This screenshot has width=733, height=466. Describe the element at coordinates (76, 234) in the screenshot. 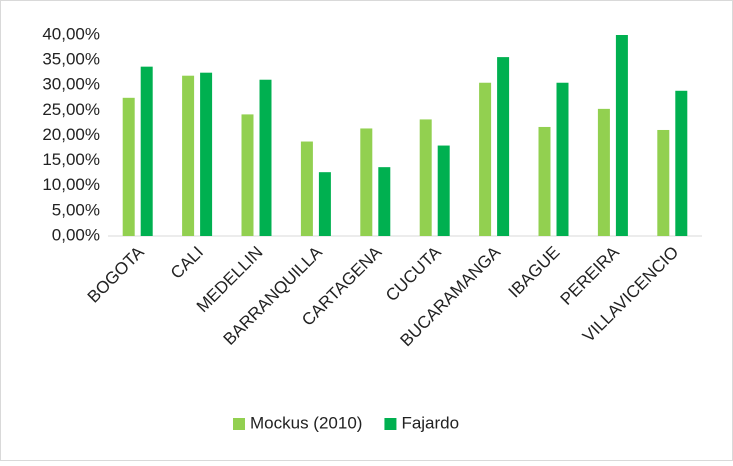

I see `y-tick-label: 0,00%` at that location.